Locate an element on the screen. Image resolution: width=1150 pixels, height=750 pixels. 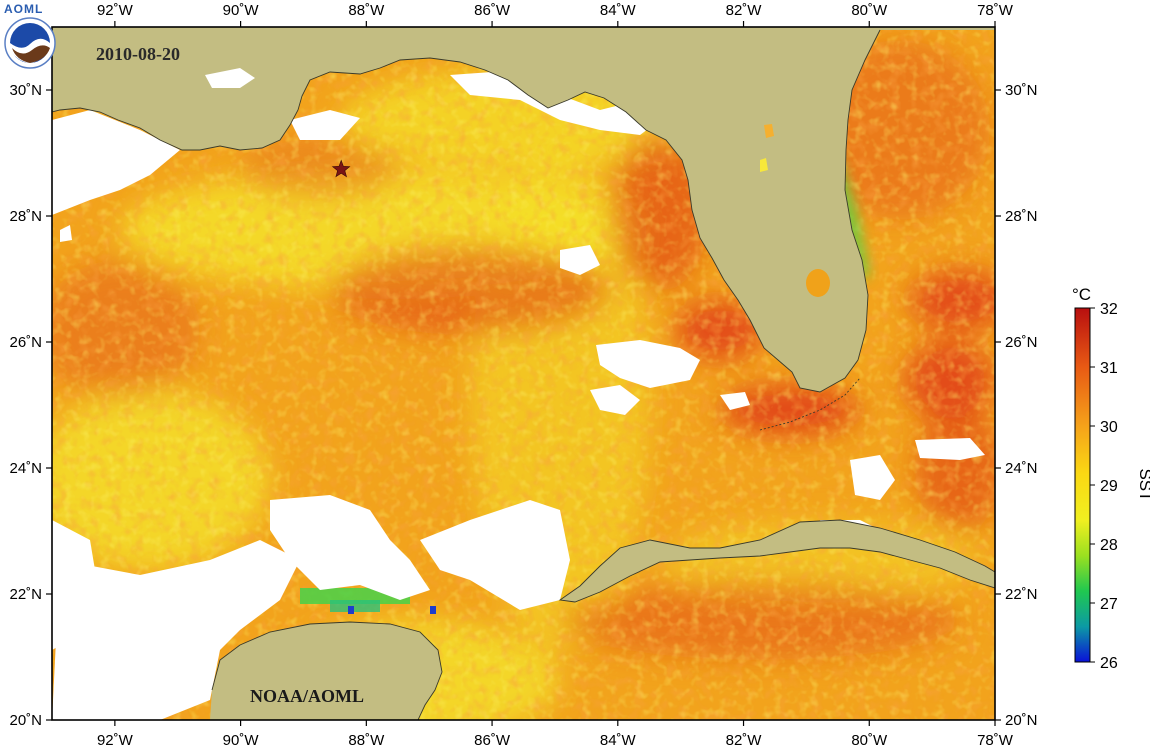
date-label: 2010-08-20 is located at coordinates (138, 54).